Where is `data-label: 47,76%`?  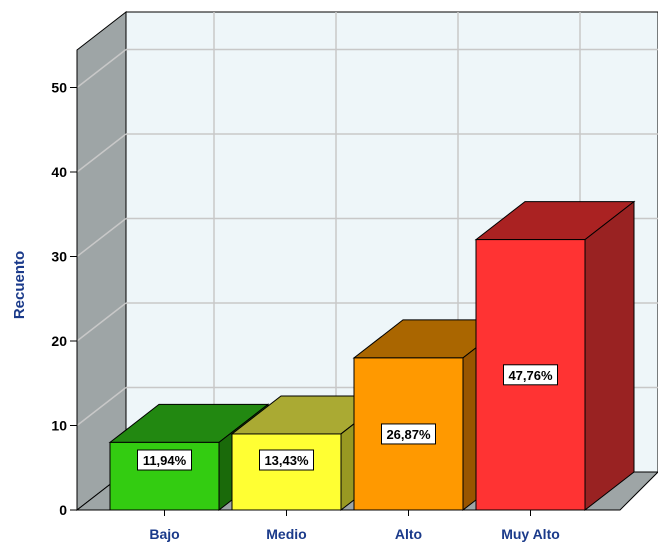
data-label: 47,76% is located at coordinates (530, 375).